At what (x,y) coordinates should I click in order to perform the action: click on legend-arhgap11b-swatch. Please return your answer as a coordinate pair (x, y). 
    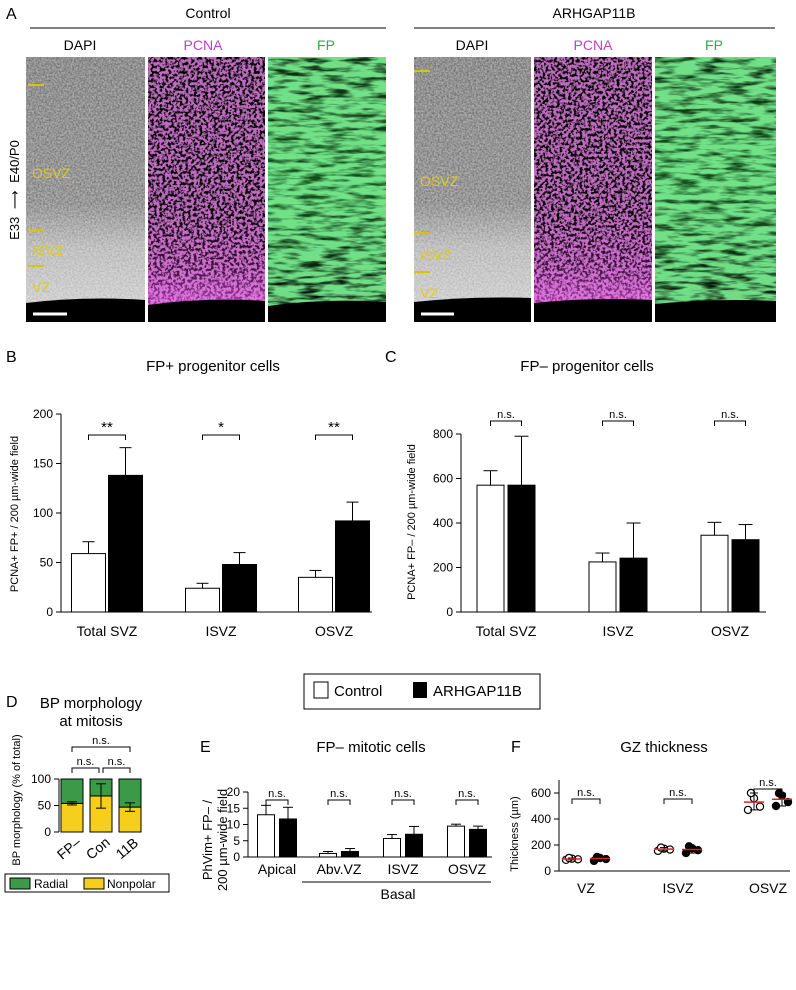
    Looking at the image, I should click on (420, 690).